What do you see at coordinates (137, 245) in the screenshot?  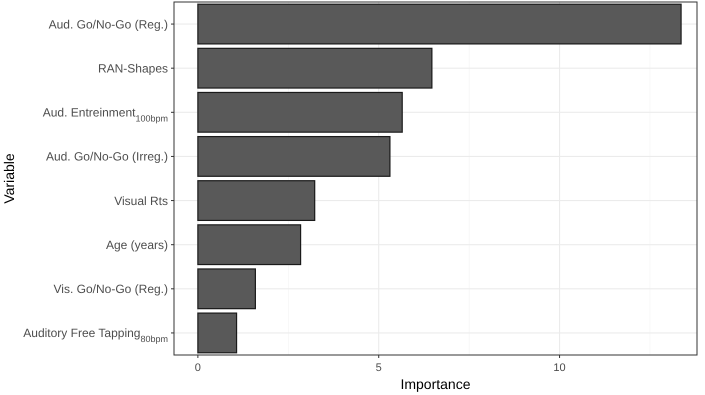 I see `y-tick-label: Age (years)` at bounding box center [137, 245].